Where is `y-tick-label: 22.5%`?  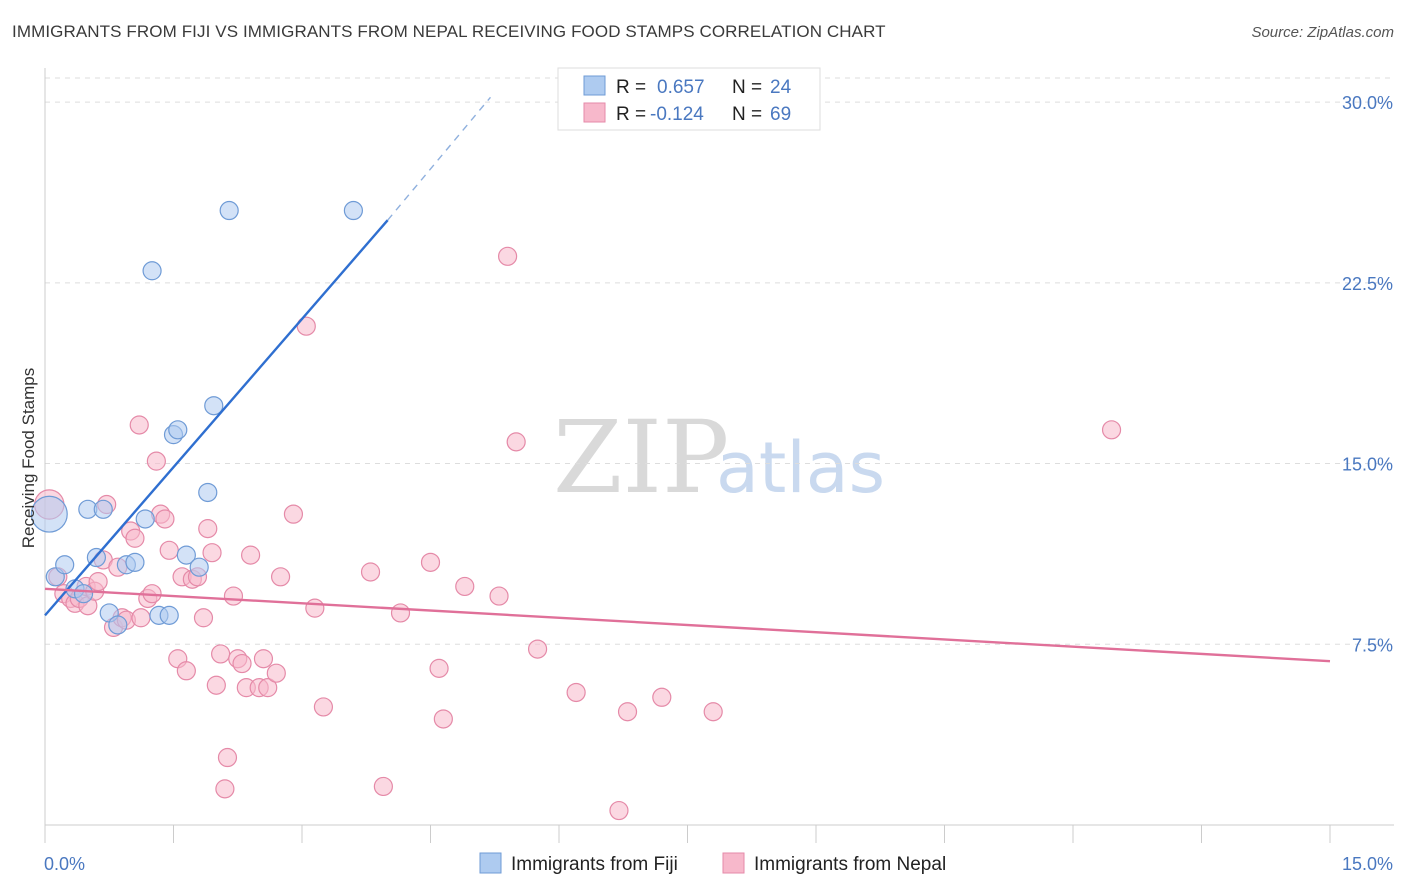 y-tick-label: 22.5% is located at coordinates (1367, 284).